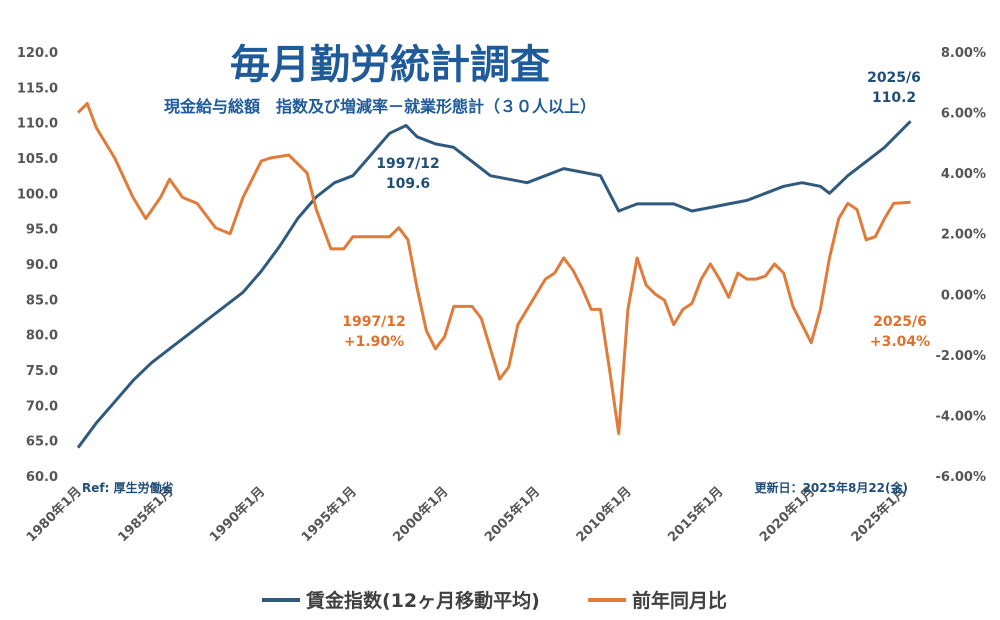  What do you see at coordinates (42, 477) in the screenshot?
I see `y-left-tick-label: 60.0` at bounding box center [42, 477].